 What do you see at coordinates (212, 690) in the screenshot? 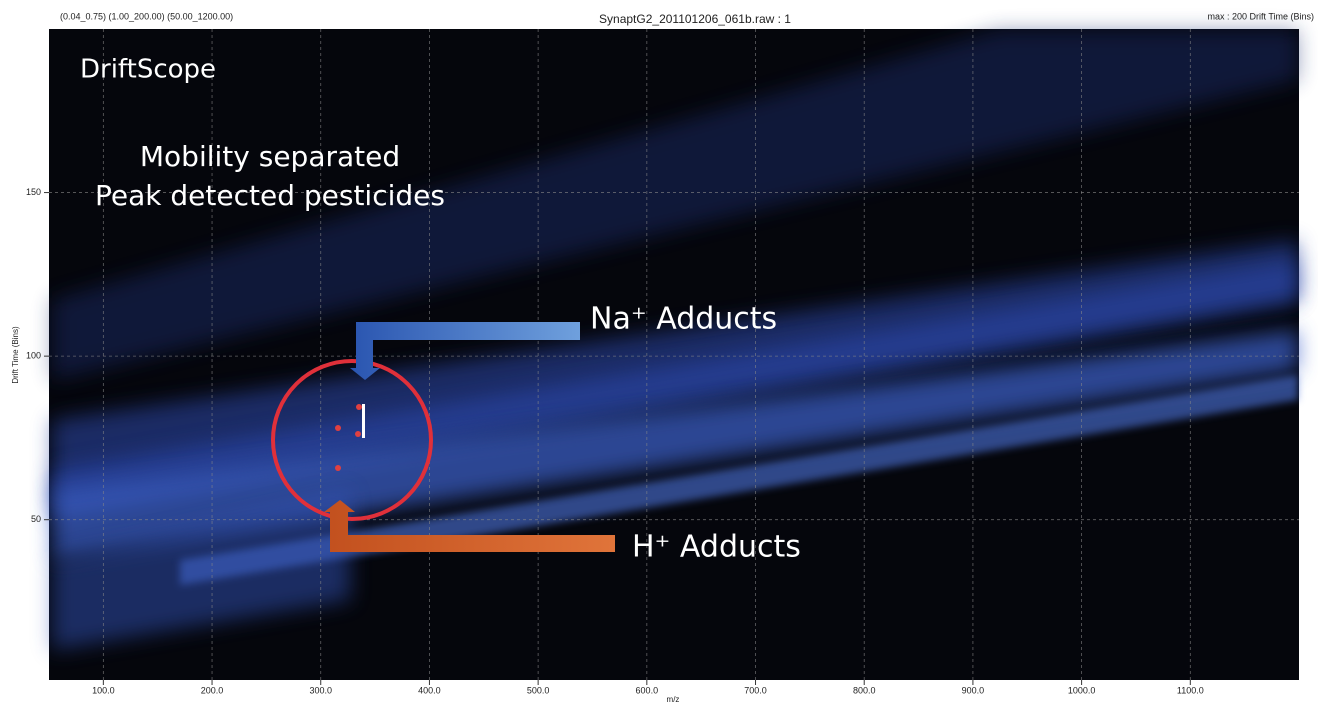
I see `x-tick-label: 200.0` at bounding box center [212, 690].